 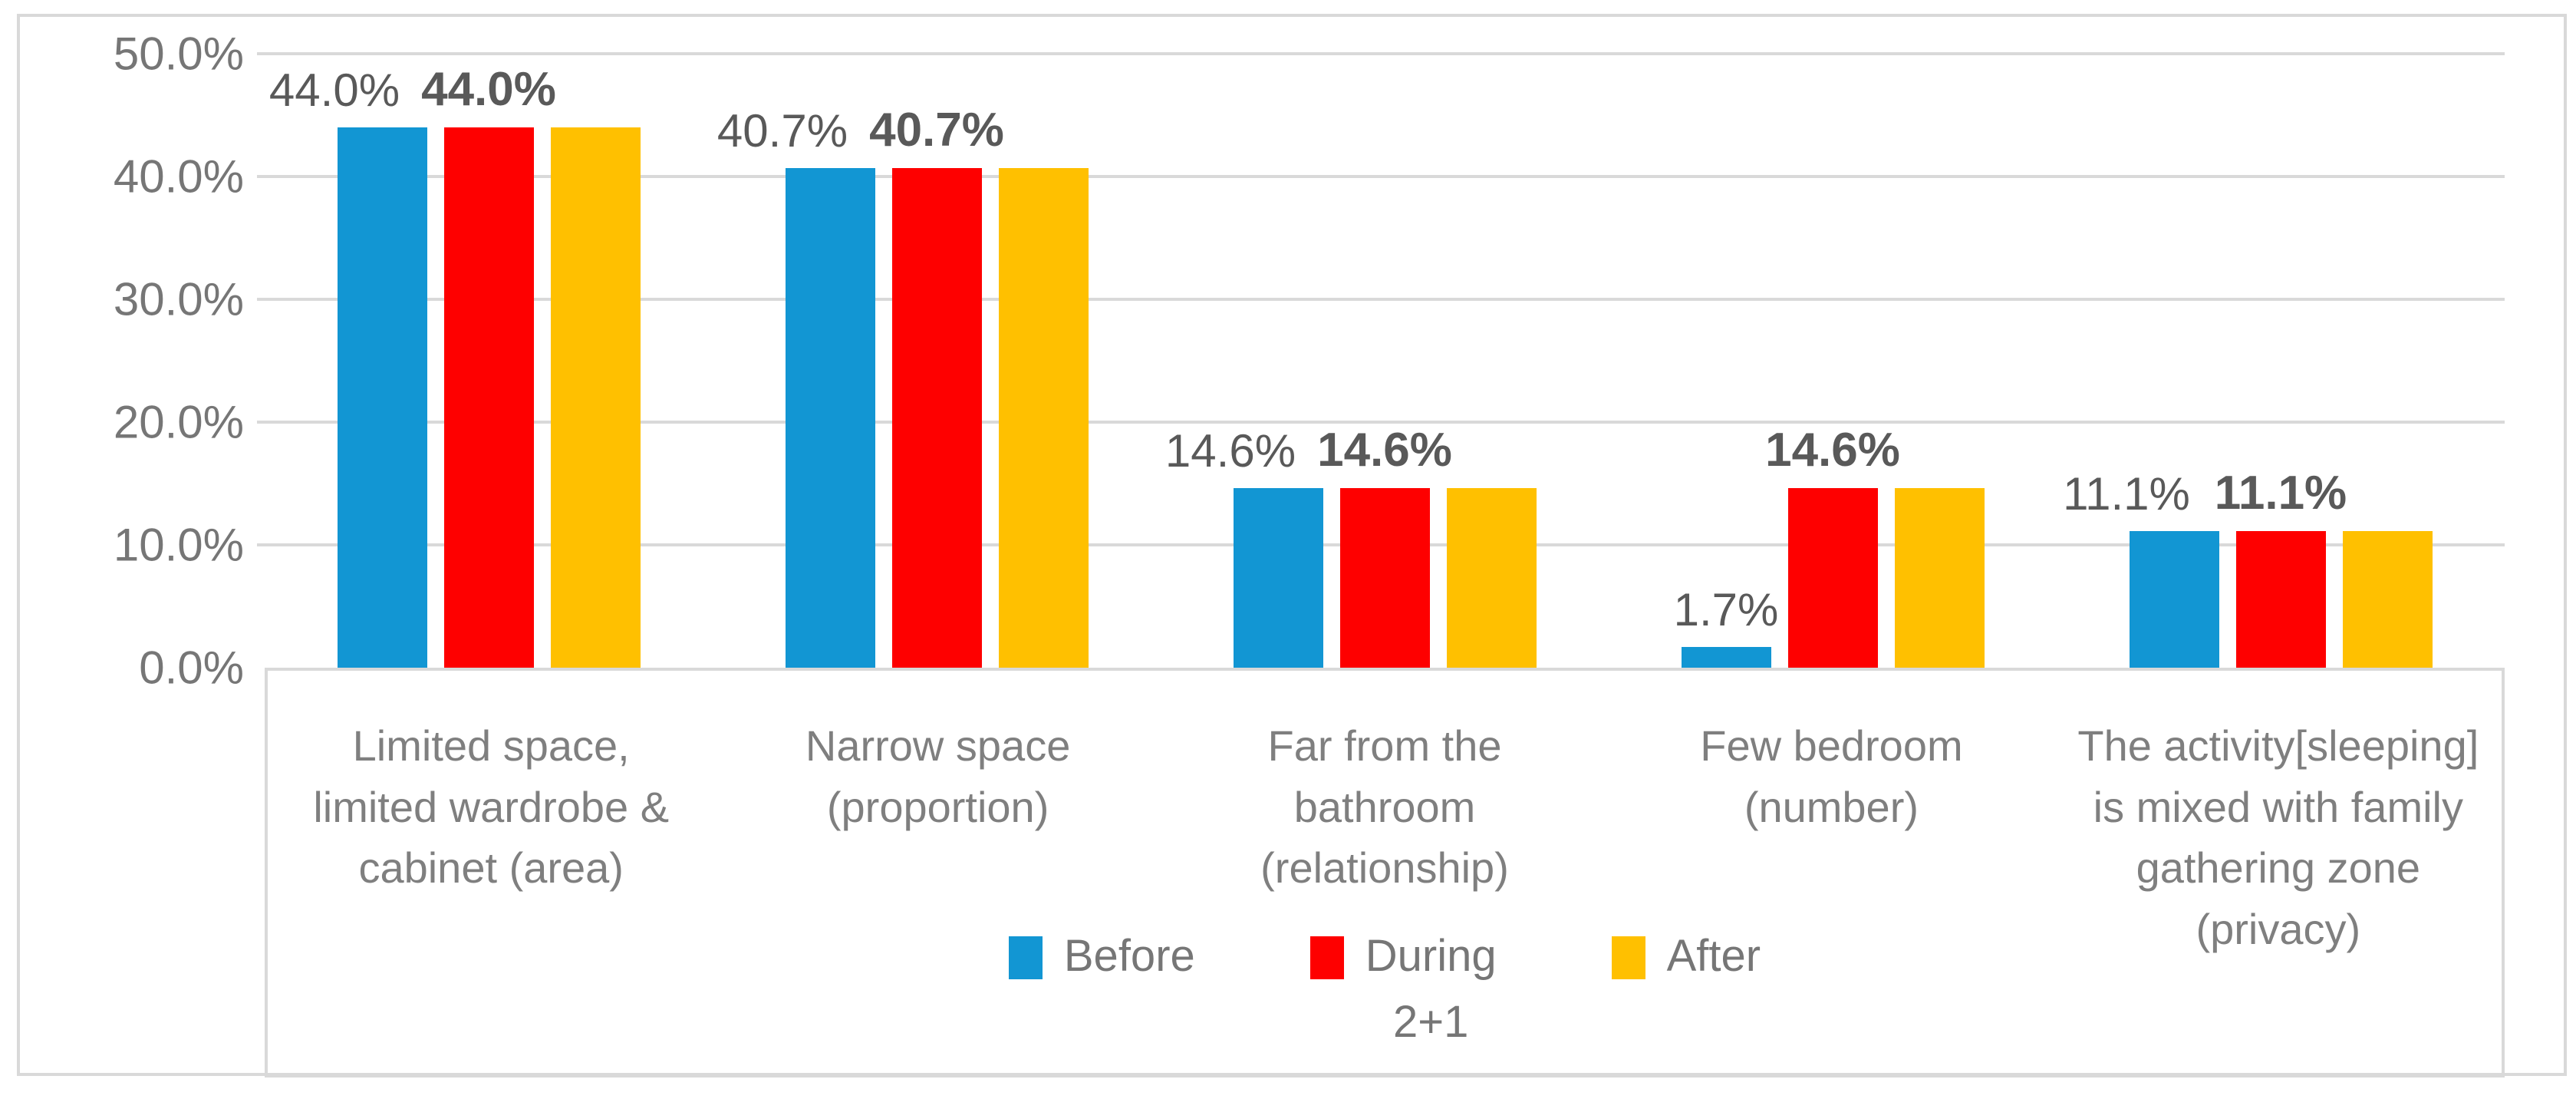 I want to click on y-axis: 0.0% 10.0% 20.0% 30.0% 40.0% 50.0%, so click(x=122, y=361).